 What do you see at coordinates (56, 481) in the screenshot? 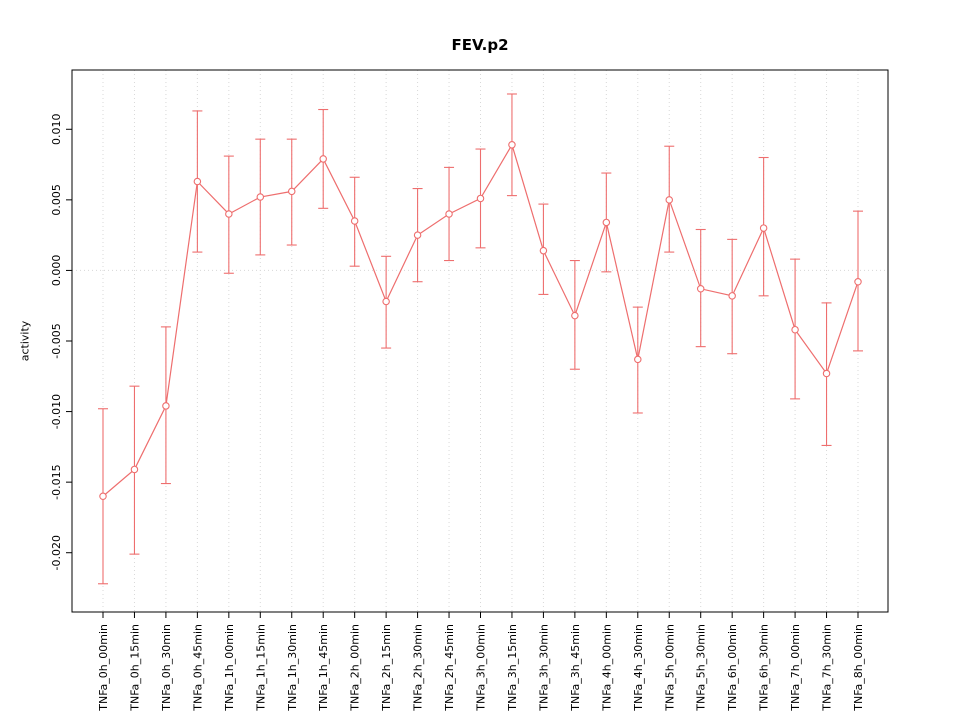
I see `y-tick-label: -0.015` at bounding box center [56, 481].